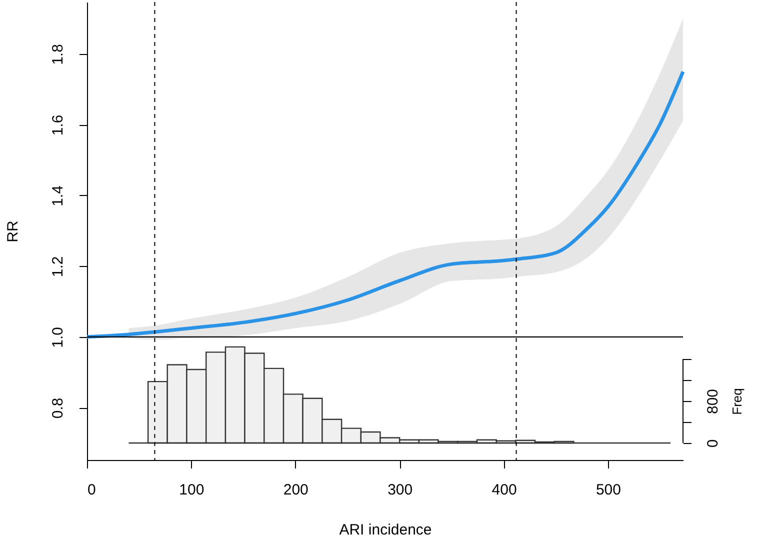 The height and width of the screenshot is (548, 762). I want to click on y-tick-label: 1.2, so click(58, 267).